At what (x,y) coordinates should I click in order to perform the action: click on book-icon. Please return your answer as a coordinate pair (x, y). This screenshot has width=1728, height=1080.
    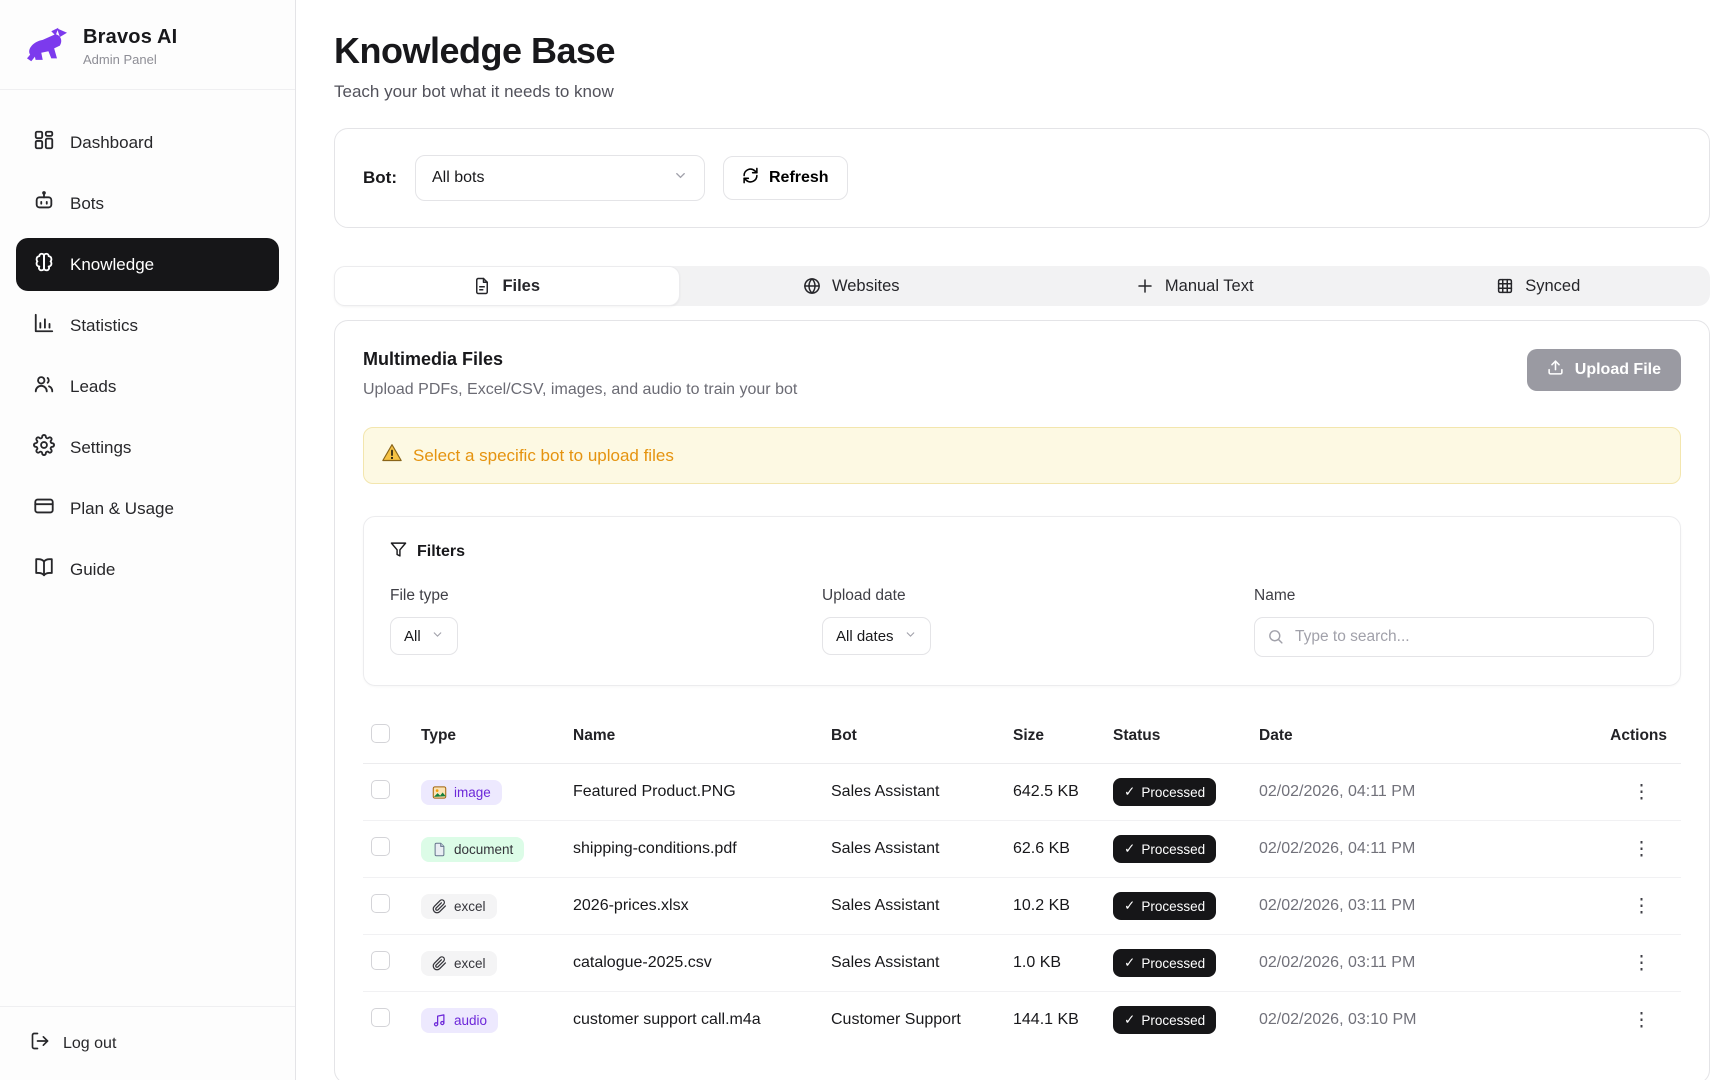
    Looking at the image, I should click on (44, 569).